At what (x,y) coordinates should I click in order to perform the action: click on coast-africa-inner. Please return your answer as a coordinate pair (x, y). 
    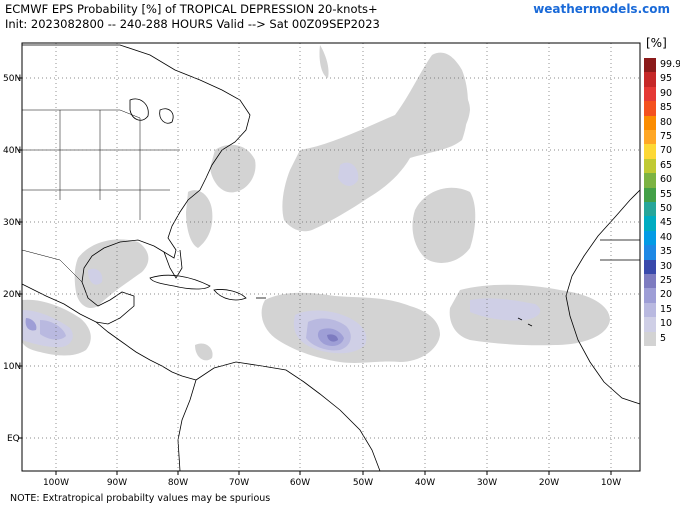
    Looking at the image, I should click on (620, 250).